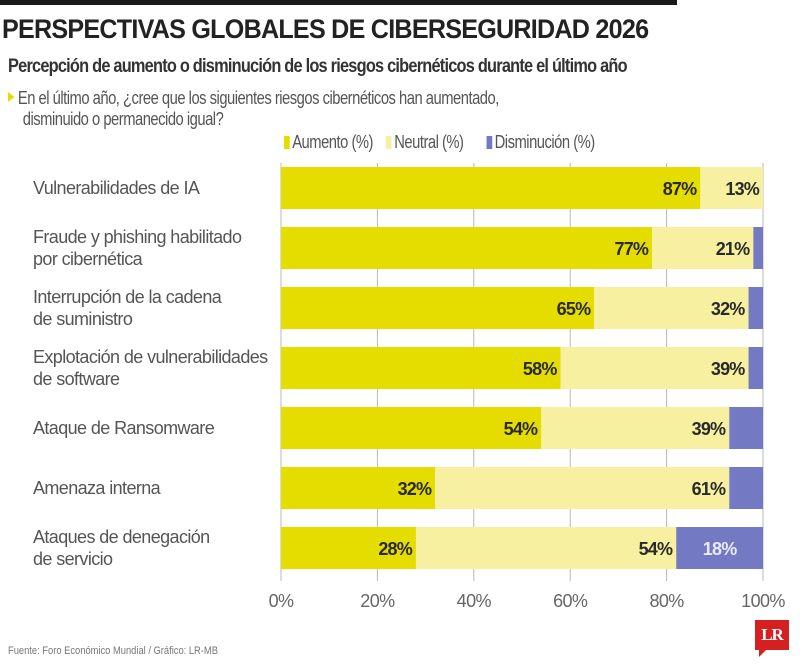 This screenshot has width=800, height=666. Describe the element at coordinates (281, 601) in the screenshot. I see `x-tick-label: 0%` at that location.